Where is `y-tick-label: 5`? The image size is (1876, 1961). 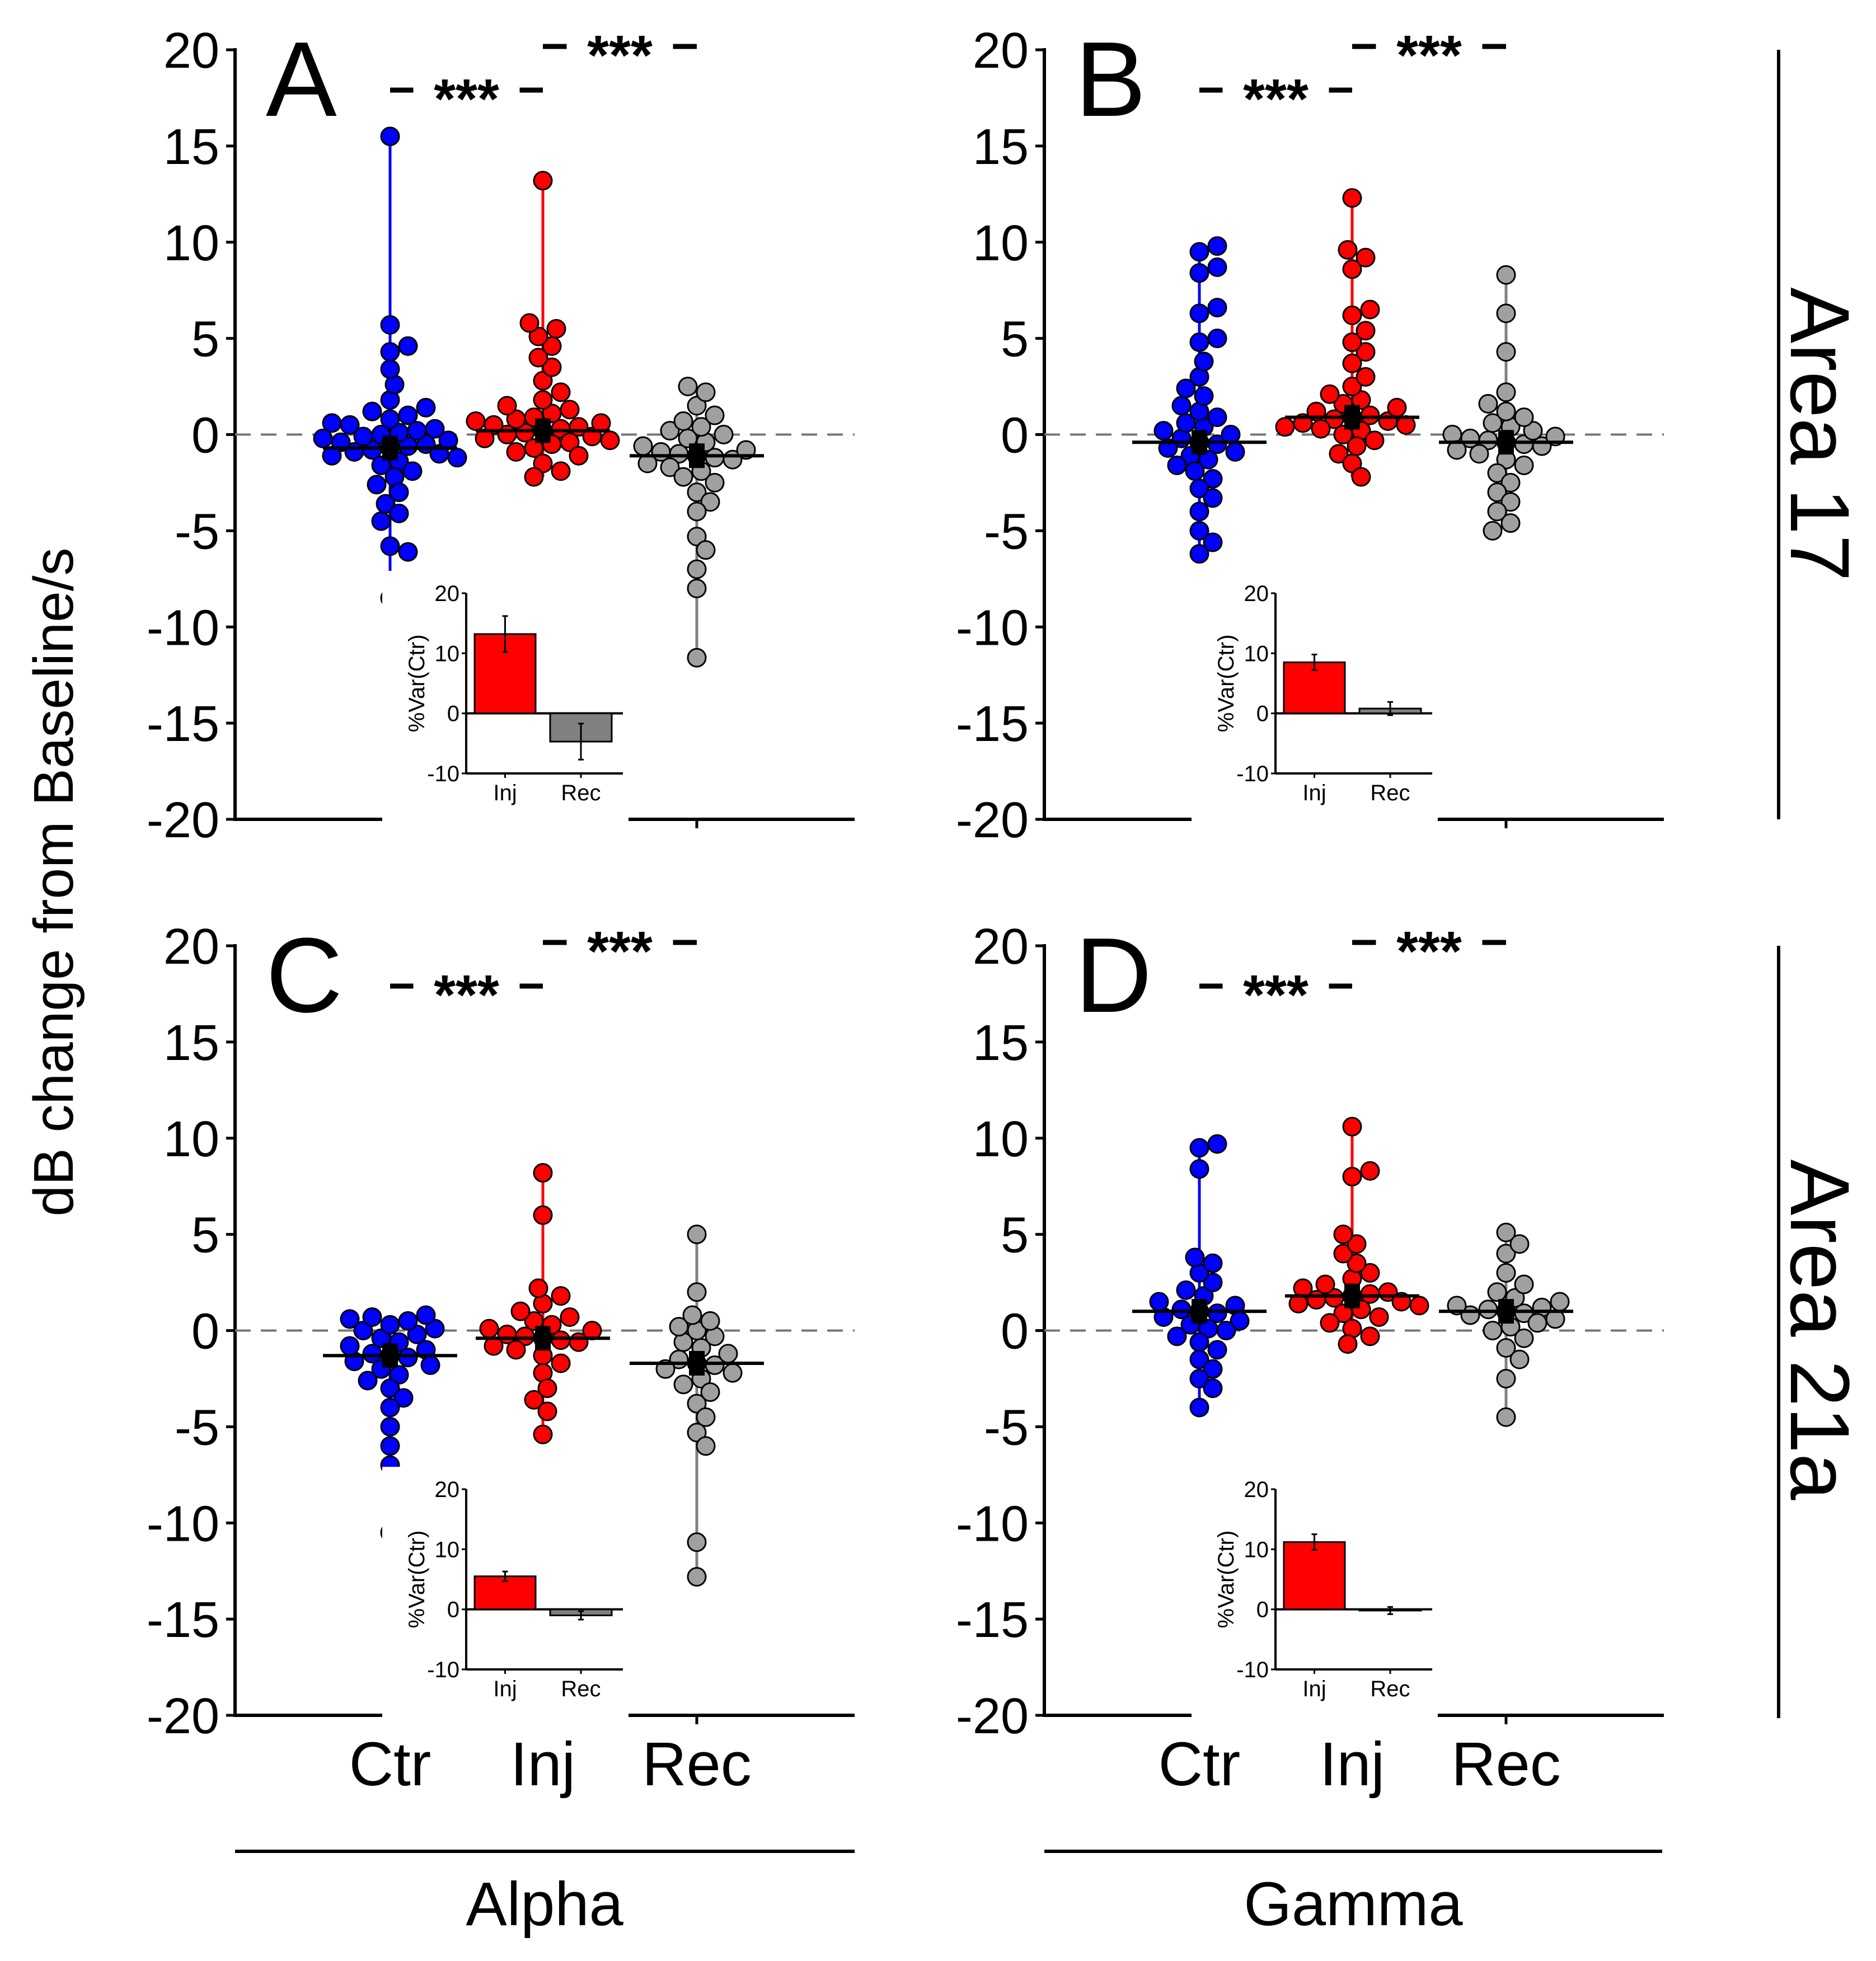 y-tick-label: 5 is located at coordinates (205, 340).